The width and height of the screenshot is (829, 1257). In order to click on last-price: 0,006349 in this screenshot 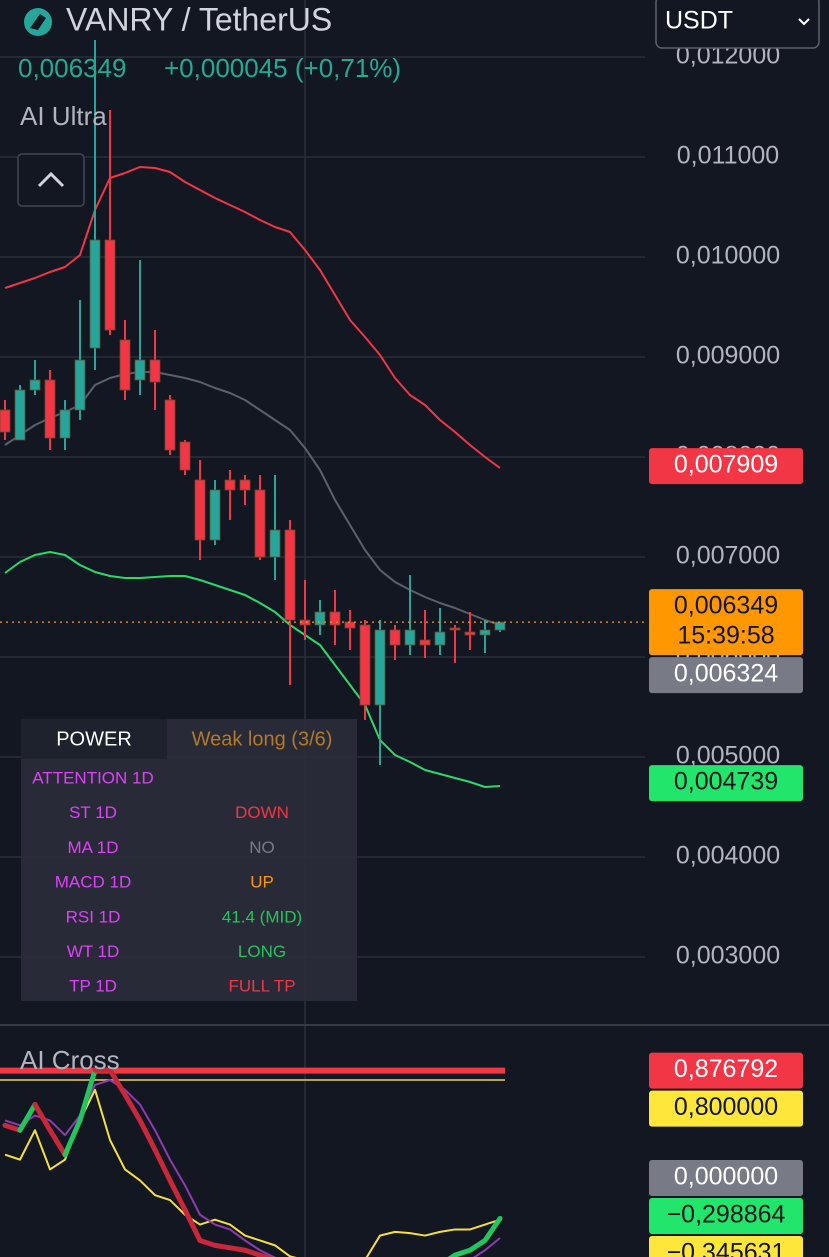, I will do `click(72, 68)`.